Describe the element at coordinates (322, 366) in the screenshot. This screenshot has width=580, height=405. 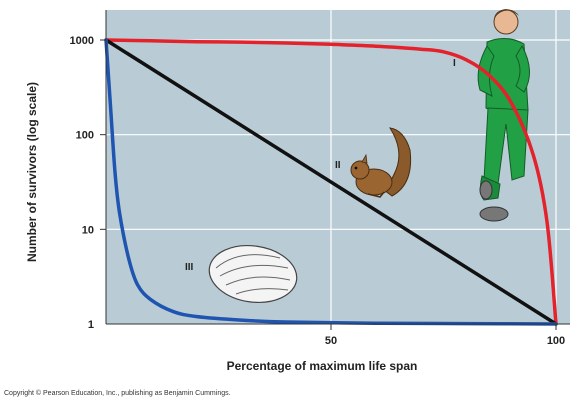
I see `x-axis-title: Percentage of maximum life span` at that location.